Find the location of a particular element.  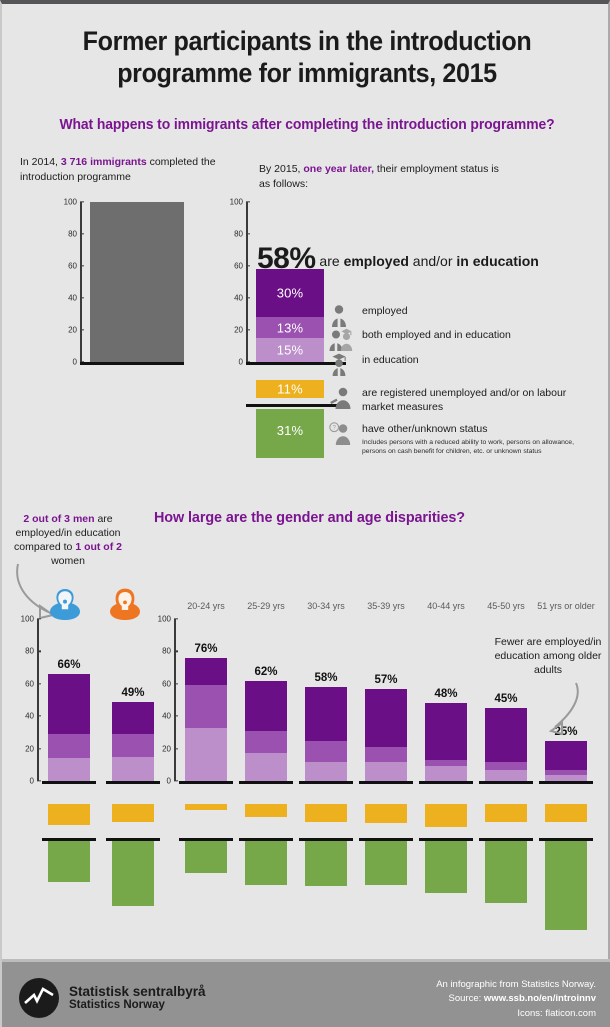

y-axis-gray: 100 80 60 40 20 0 is located at coordinates (74, 282).